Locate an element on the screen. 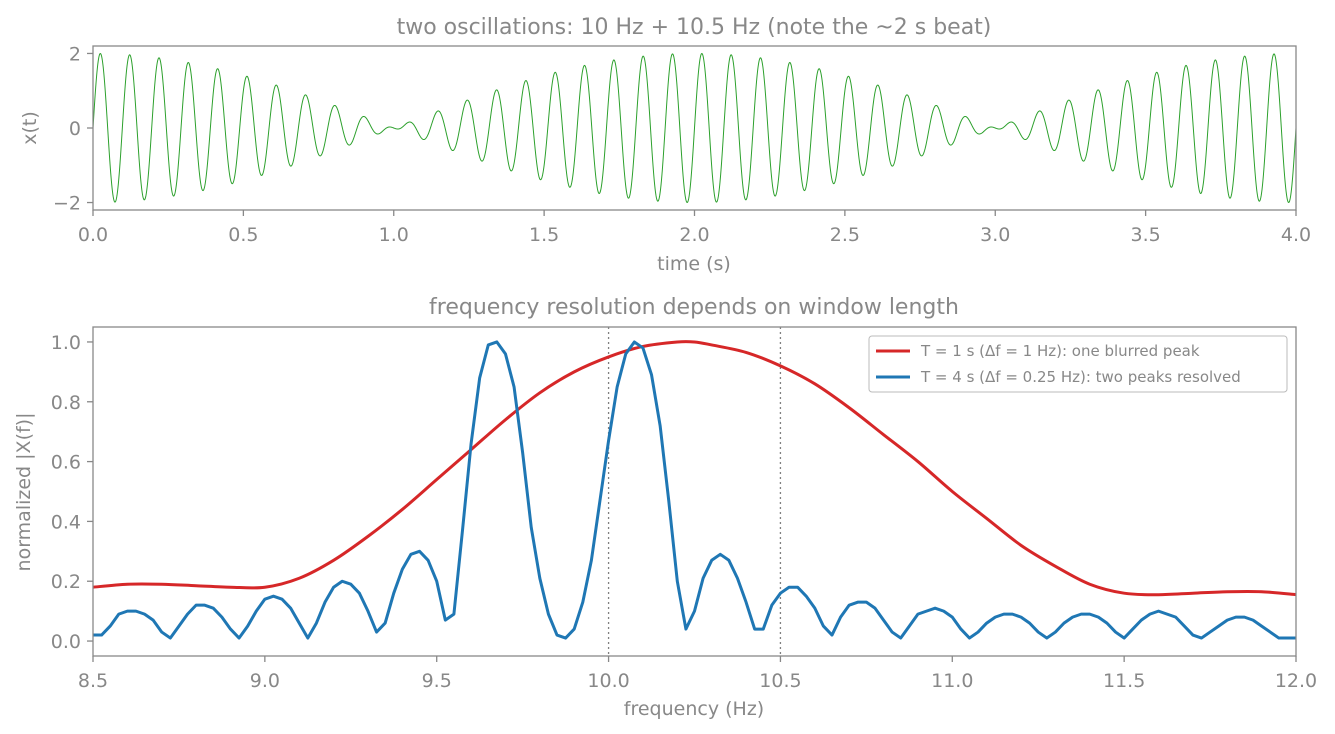 The image size is (1335, 734). top-y-ticks: 2 0 −2 is located at coordinates (73, 129).